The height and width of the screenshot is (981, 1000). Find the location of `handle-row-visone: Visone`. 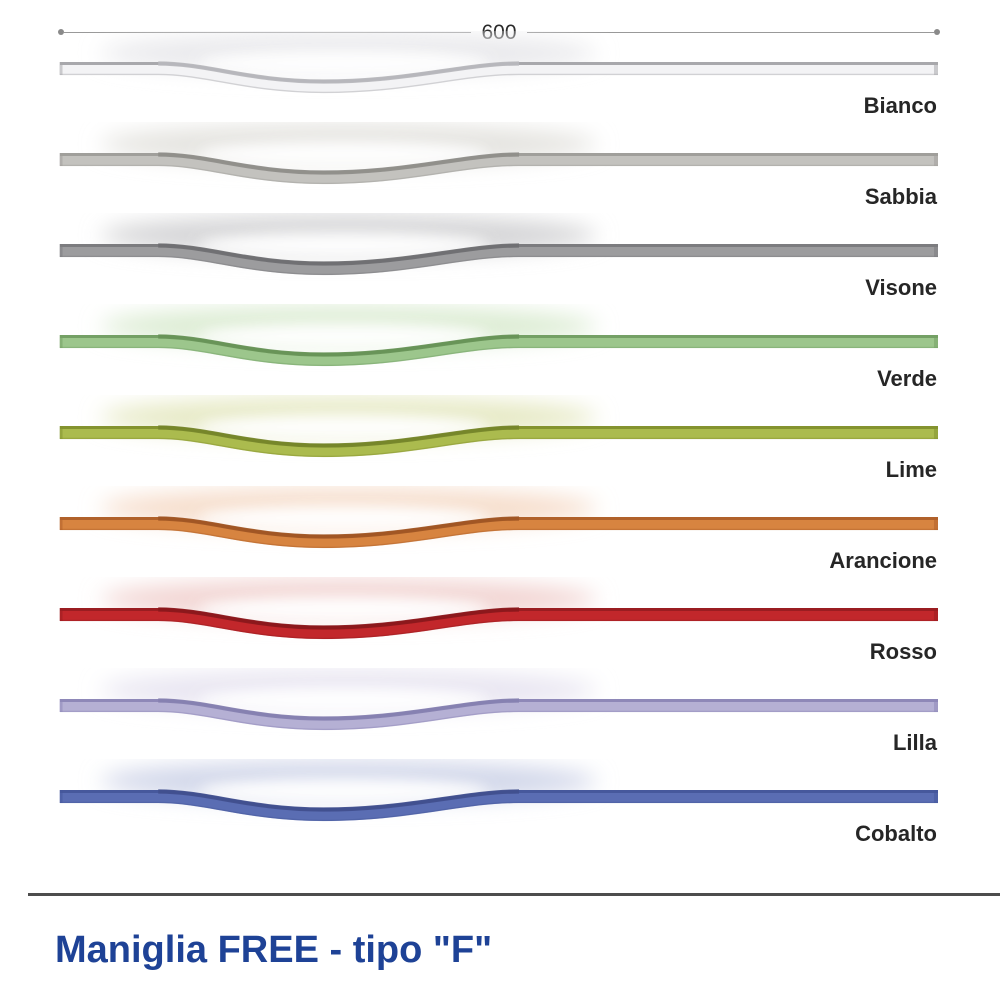

handle-row-visone: Visone is located at coordinates (500, 258).